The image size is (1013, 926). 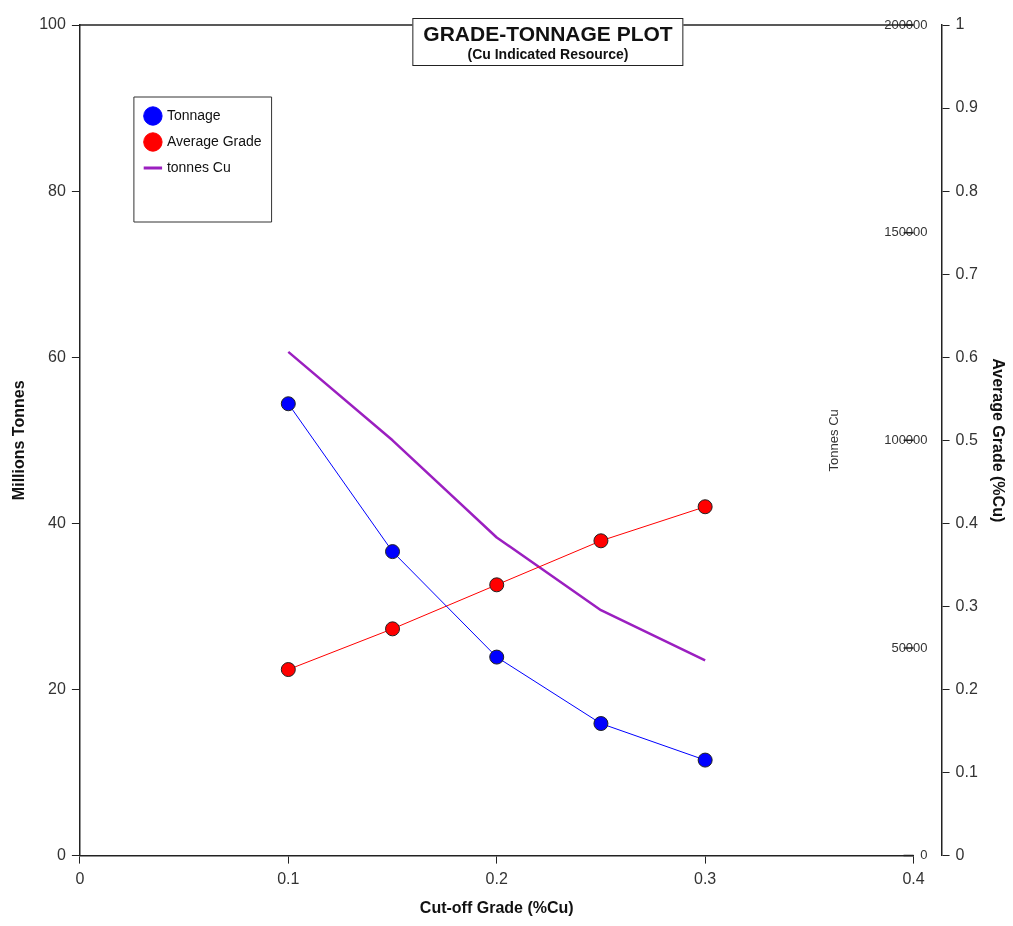 What do you see at coordinates (966, 688) in the screenshot?
I see `y2-tick-label: 0.2` at bounding box center [966, 688].